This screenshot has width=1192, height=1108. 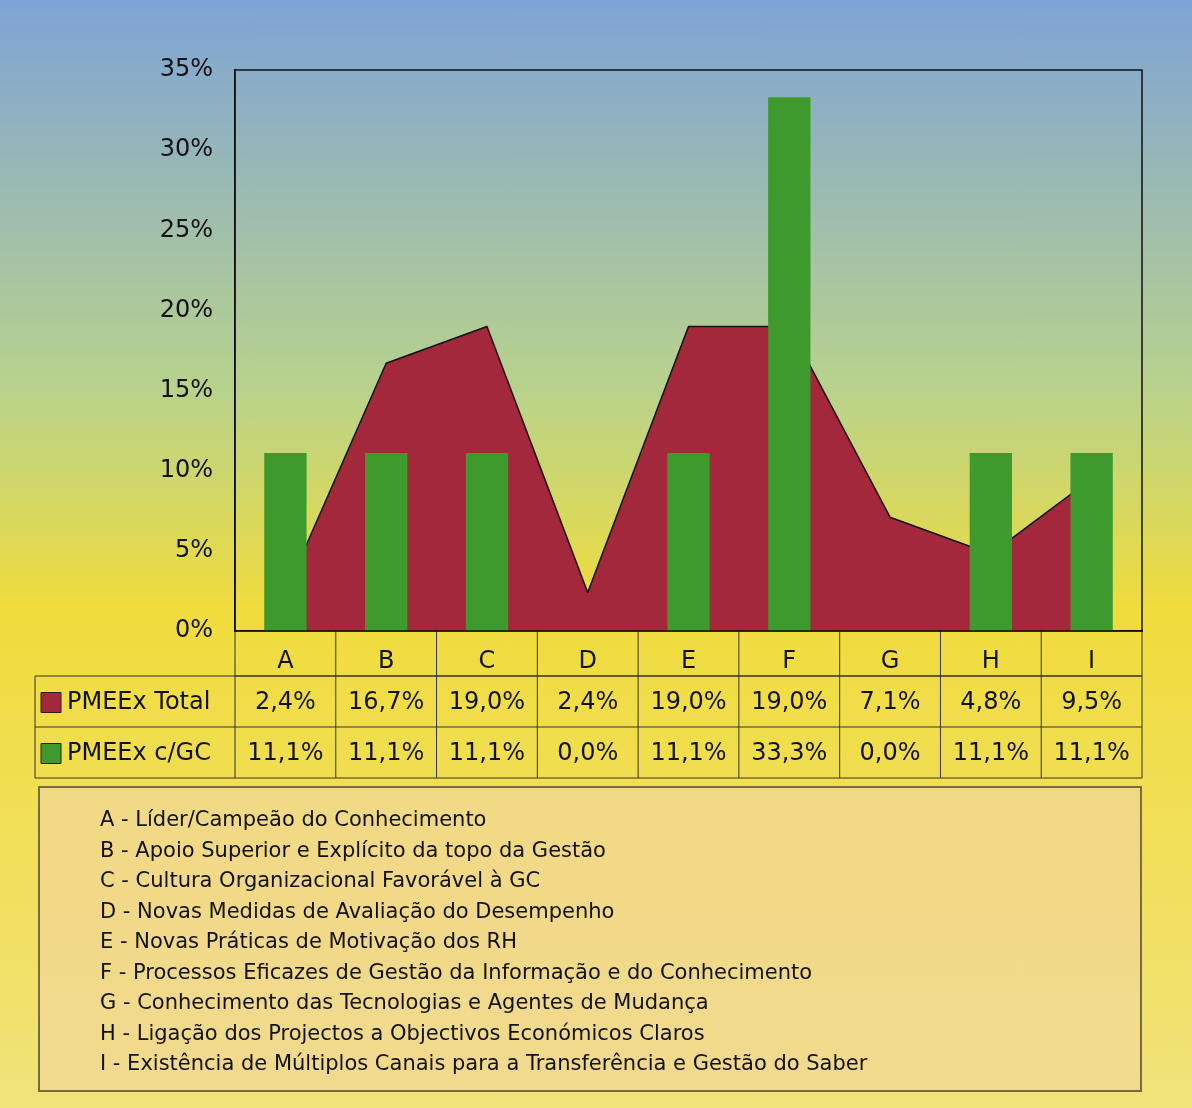 What do you see at coordinates (1092, 700) in the screenshot?
I see `data-label: 9,5%` at bounding box center [1092, 700].